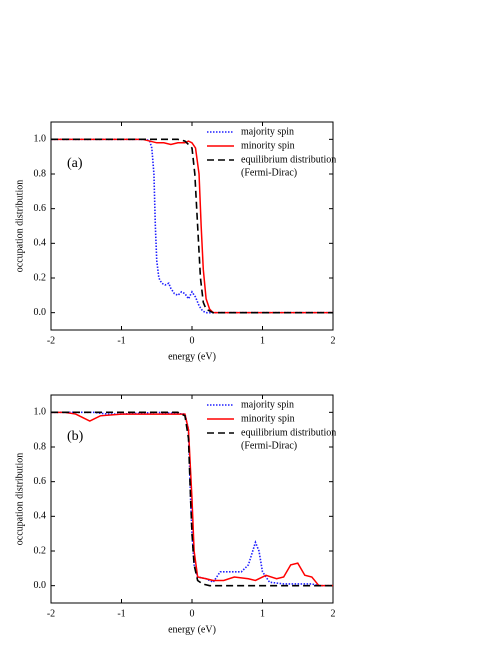 The width and height of the screenshot is (498, 650). What do you see at coordinates (75, 163) in the screenshot?
I see `panel-label: (a)` at bounding box center [75, 163].